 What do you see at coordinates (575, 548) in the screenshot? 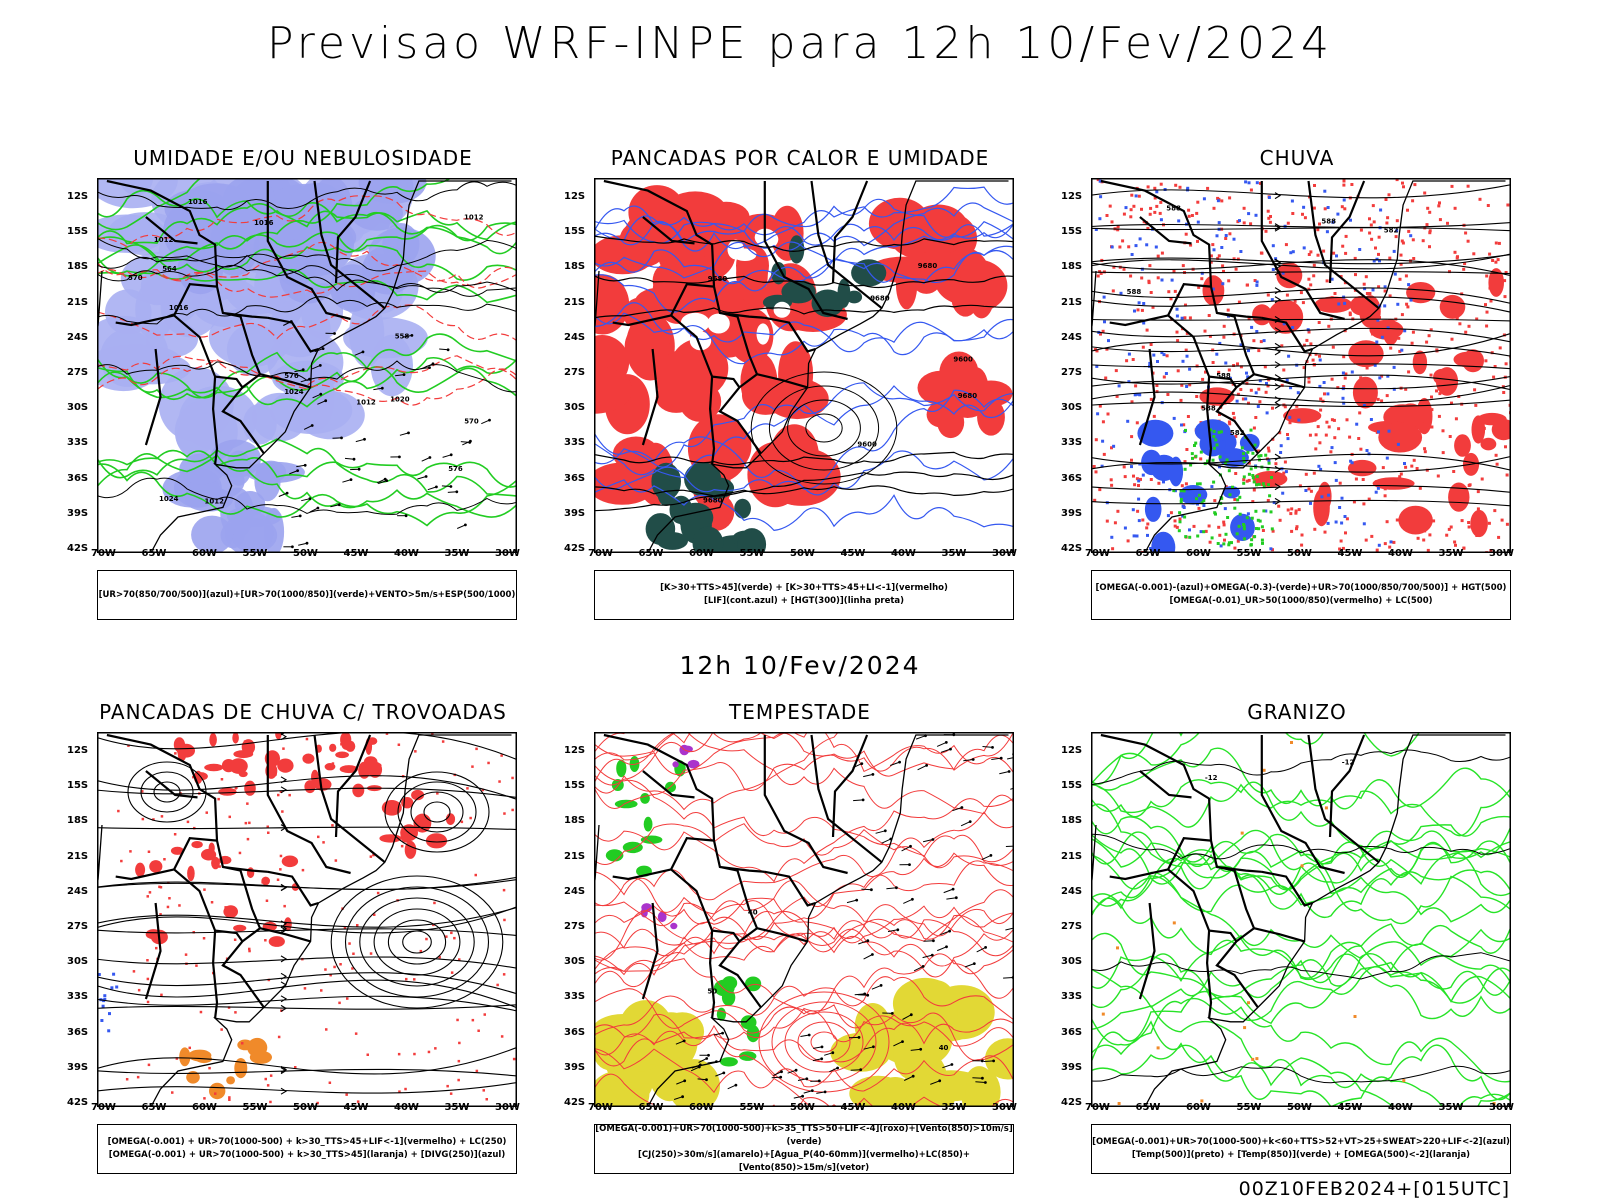
I see `lat-tick-label: 42S` at bounding box center [575, 548].